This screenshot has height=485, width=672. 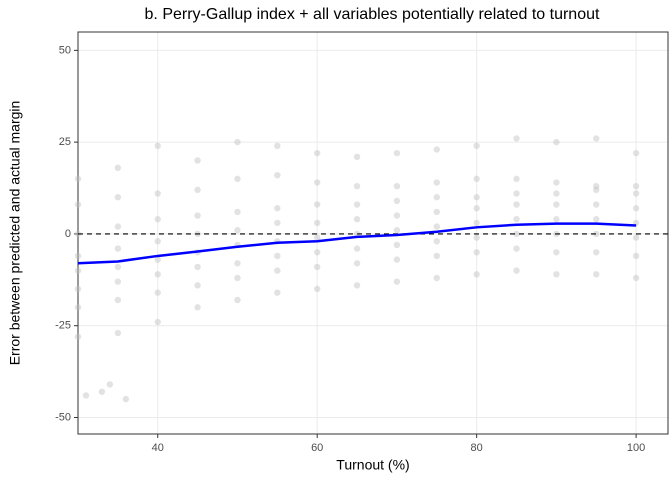 What do you see at coordinates (357, 243) in the screenshot?
I see `trend-line` at bounding box center [357, 243].